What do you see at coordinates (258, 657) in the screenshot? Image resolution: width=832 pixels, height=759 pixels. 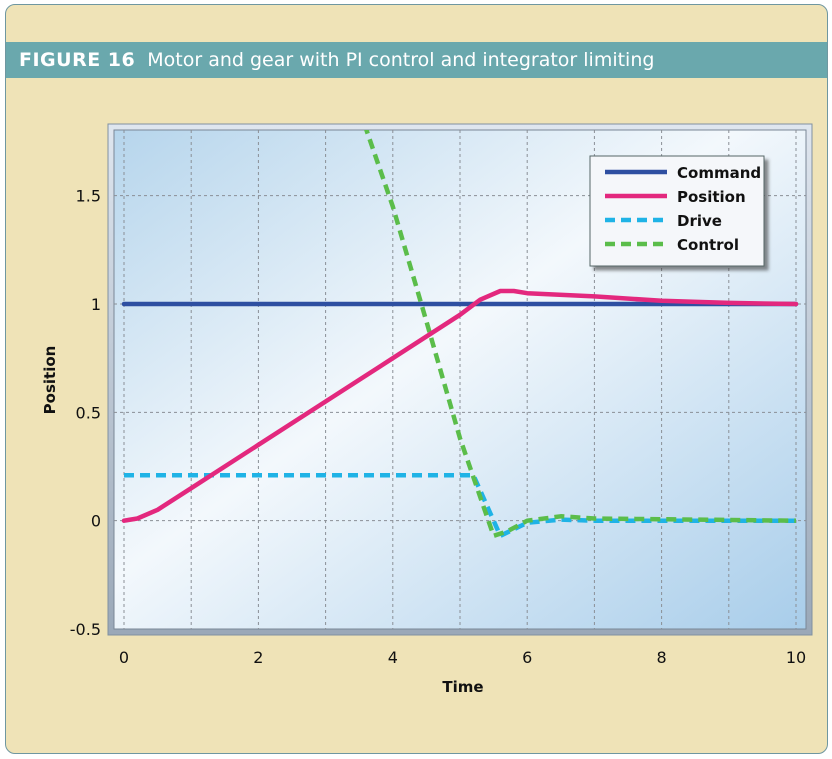 I see `x-tick-label: 2` at bounding box center [258, 657].